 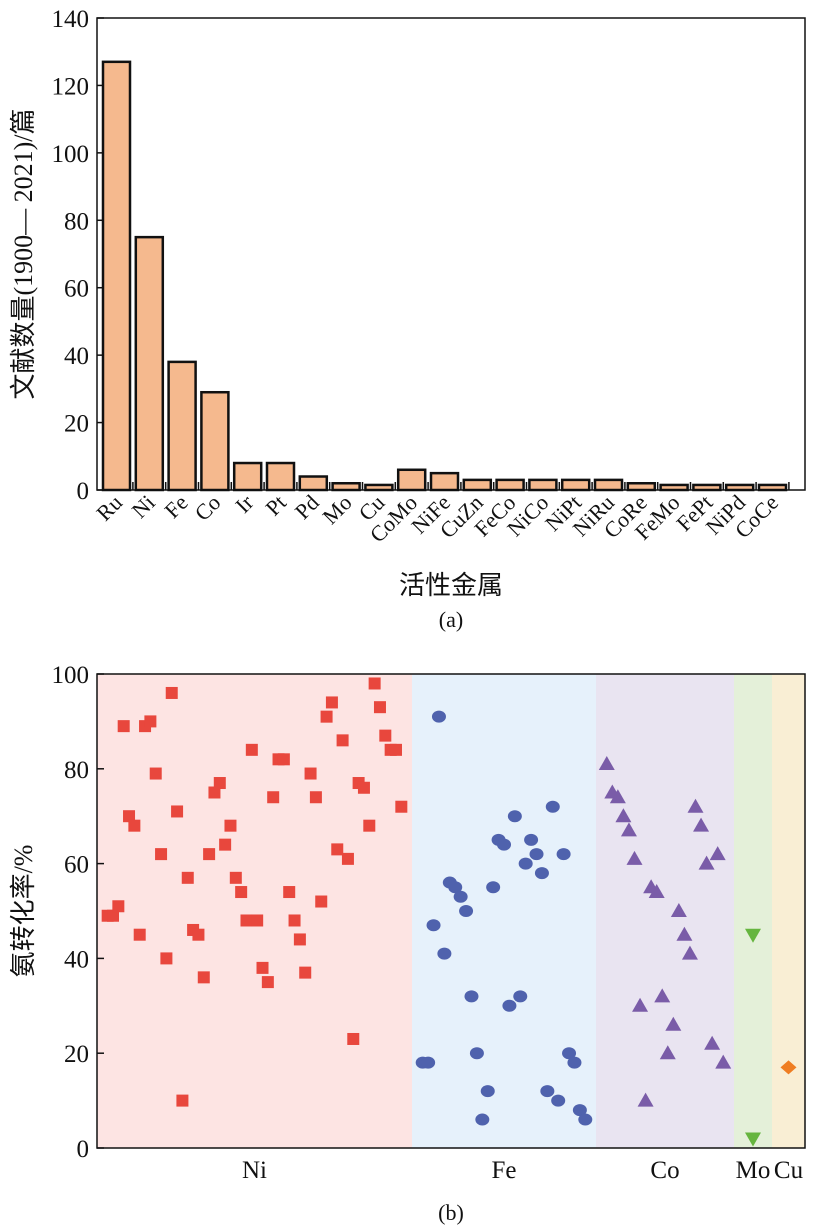 What do you see at coordinates (451, 1212) in the screenshot?
I see `panel-label-b: (b)` at bounding box center [451, 1212].